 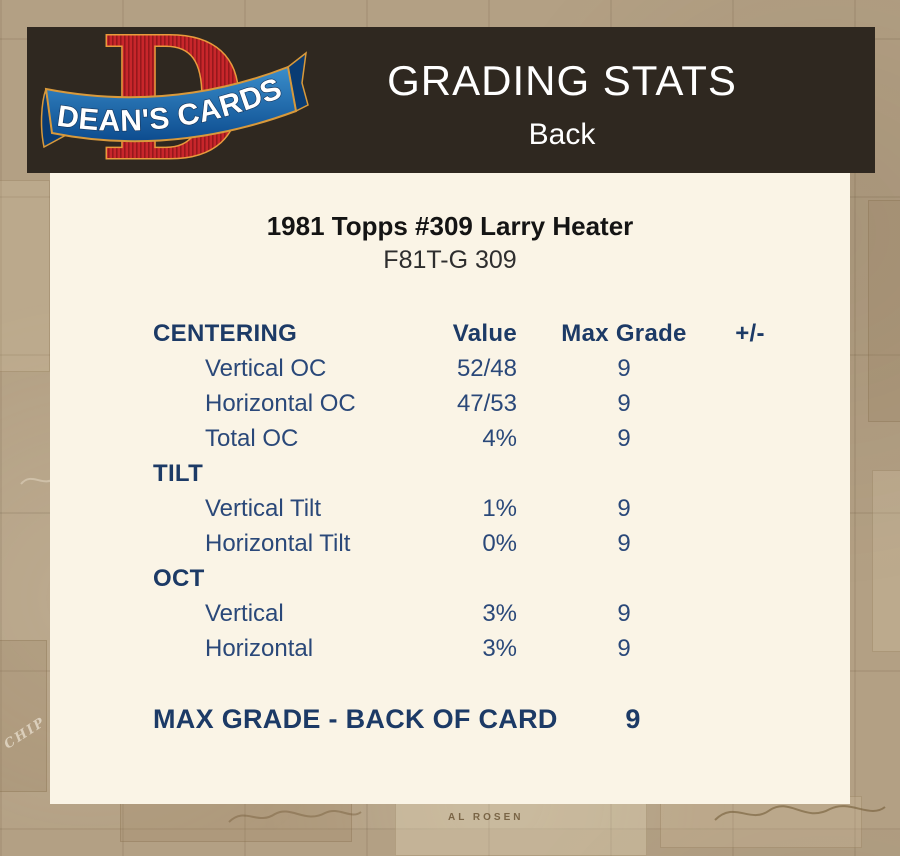 What do you see at coordinates (355, 719) in the screenshot?
I see `max-grade-summary-label: MAX GRADE - BACK OF CARD` at bounding box center [355, 719].